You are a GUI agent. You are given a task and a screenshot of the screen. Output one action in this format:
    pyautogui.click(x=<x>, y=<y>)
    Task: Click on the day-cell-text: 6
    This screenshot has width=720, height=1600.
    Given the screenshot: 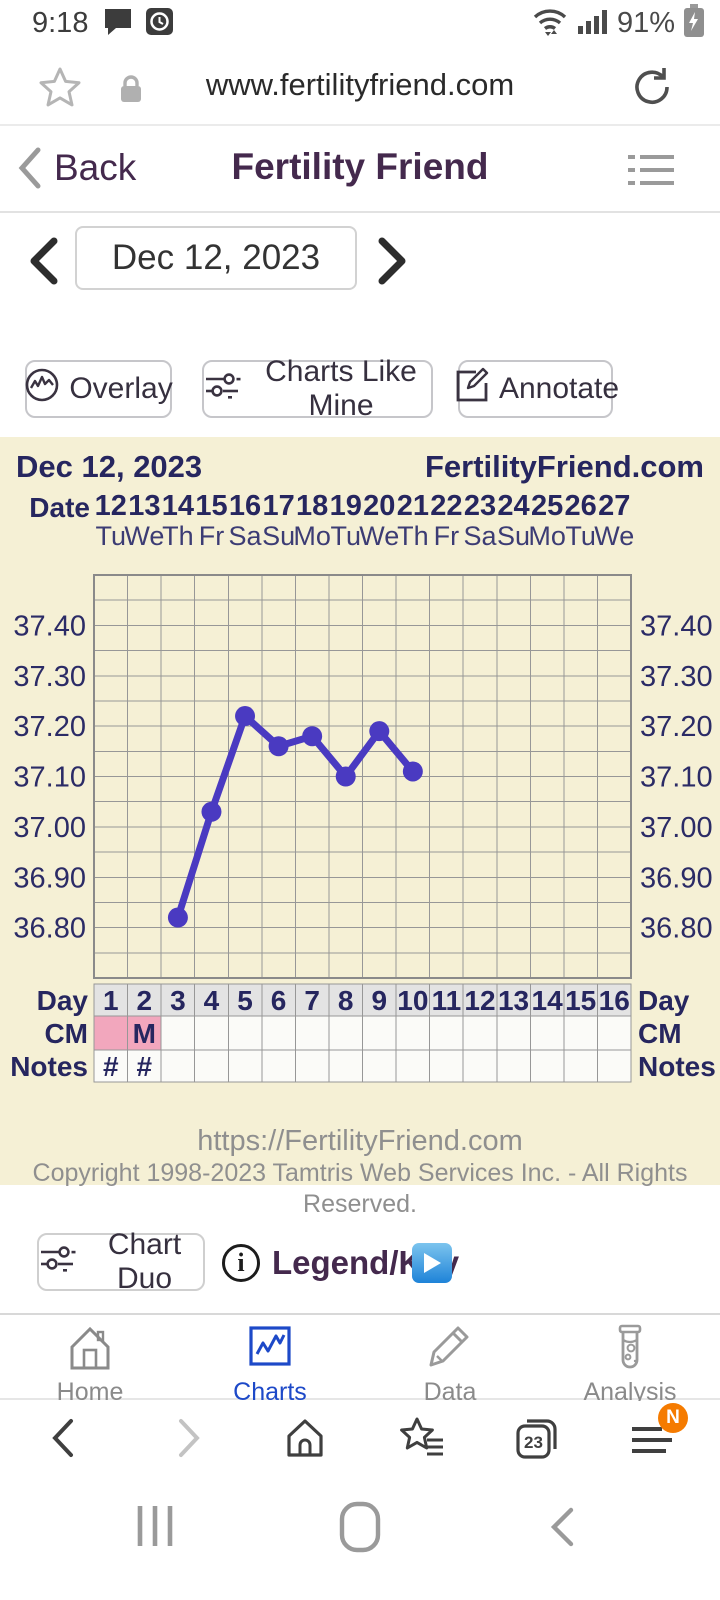 What is the action you would take?
    pyautogui.click(x=279, y=1000)
    